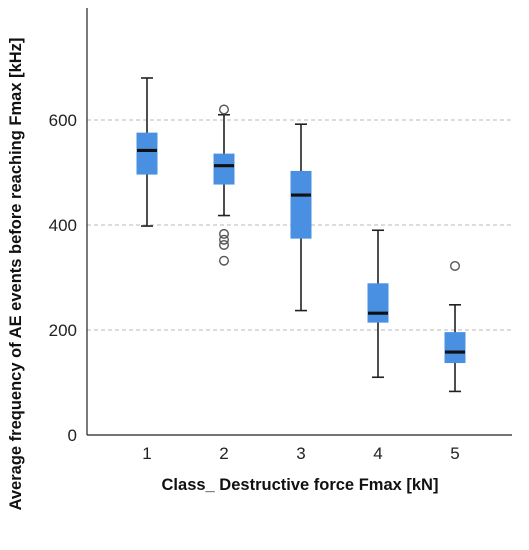 The image size is (529, 550). What do you see at coordinates (146, 453) in the screenshot?
I see `x-tick-label: 1` at bounding box center [146, 453].